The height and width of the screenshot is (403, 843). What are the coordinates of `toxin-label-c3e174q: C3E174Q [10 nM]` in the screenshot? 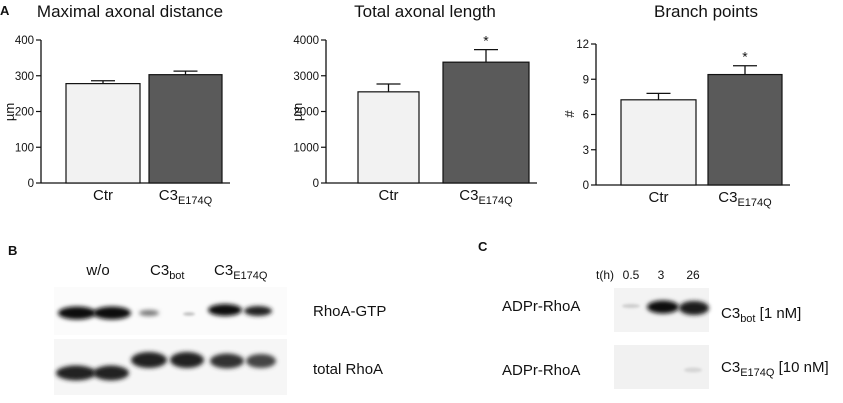 It's located at (775, 369).